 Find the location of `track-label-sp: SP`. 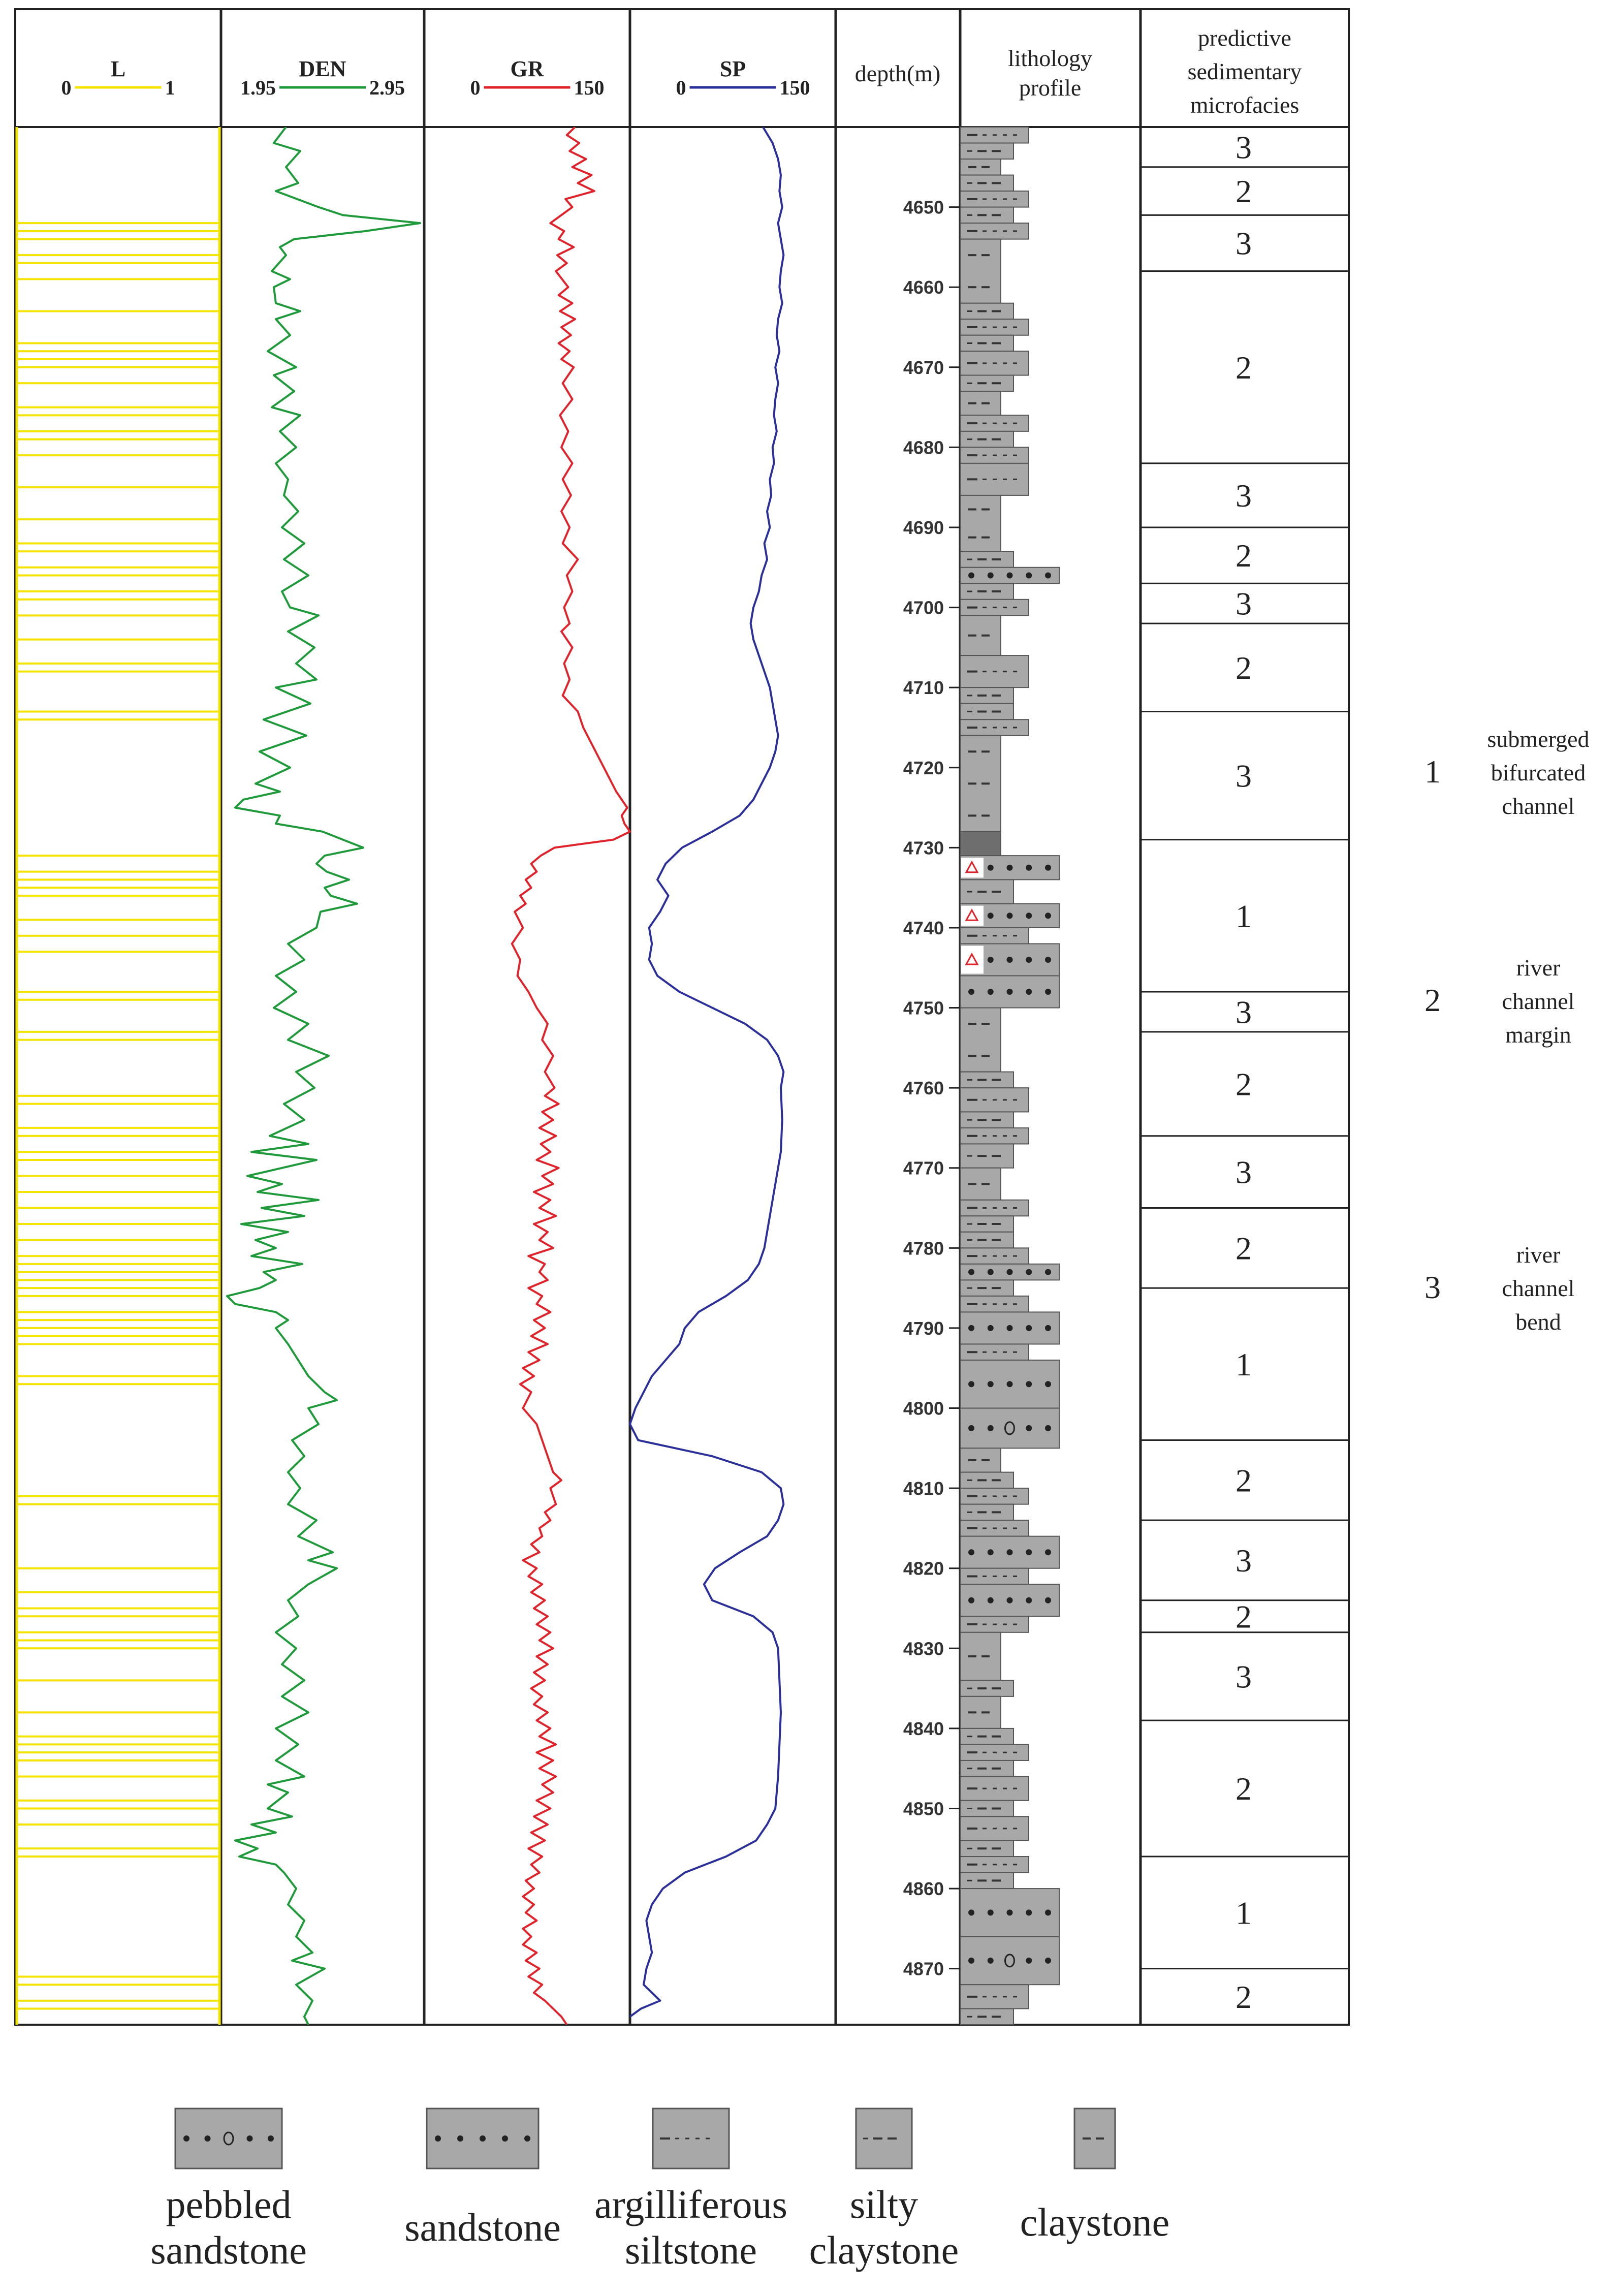

track-label-sp: SP is located at coordinates (733, 68).